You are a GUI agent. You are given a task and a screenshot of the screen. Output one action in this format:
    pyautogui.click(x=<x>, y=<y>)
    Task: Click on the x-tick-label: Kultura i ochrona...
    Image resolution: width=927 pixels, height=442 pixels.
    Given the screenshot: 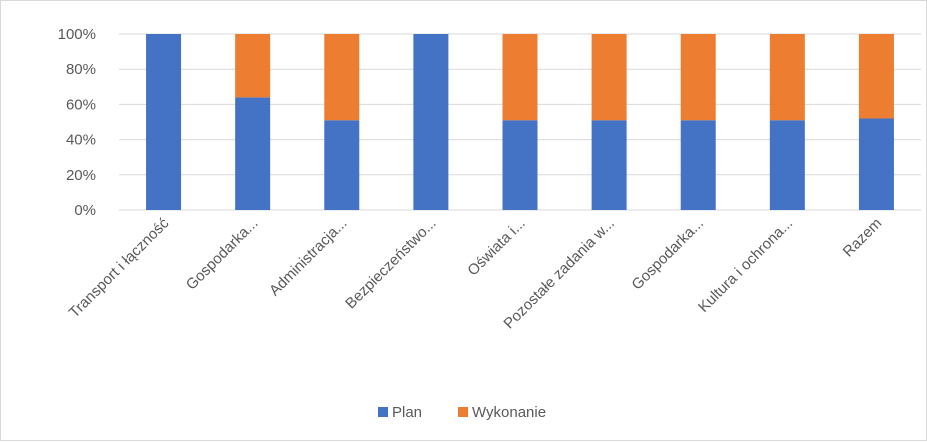 What is the action you would take?
    pyautogui.click(x=745, y=265)
    